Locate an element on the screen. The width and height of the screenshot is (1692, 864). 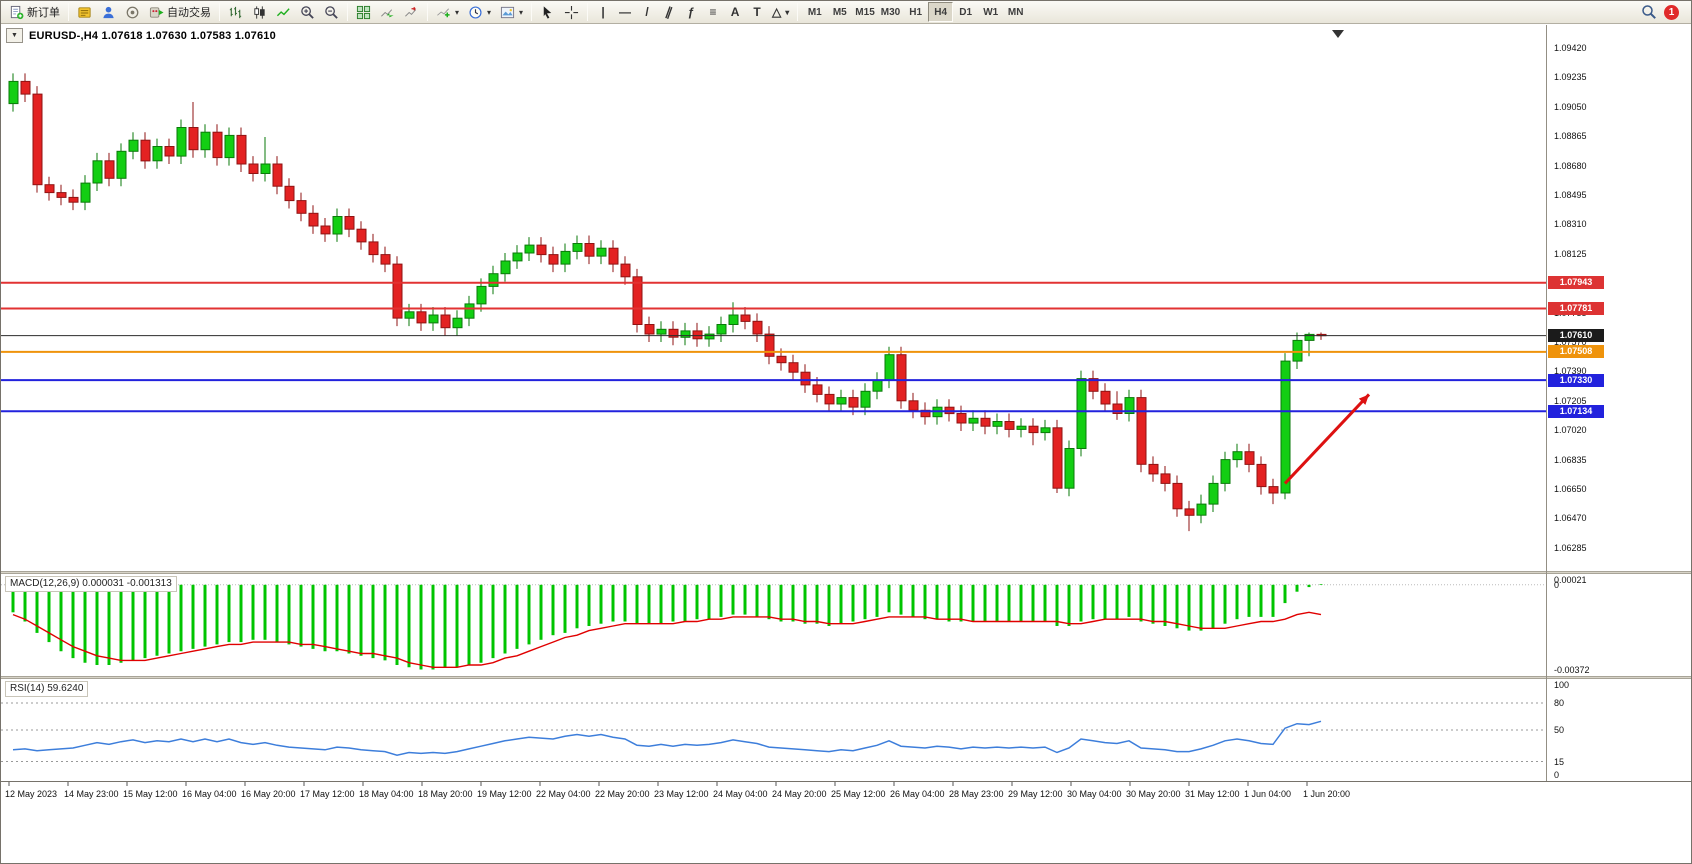
timeframe-group: M1 M5 M15 M30 H1 H4 D1 W1 MN is located at coordinates (915, 12).